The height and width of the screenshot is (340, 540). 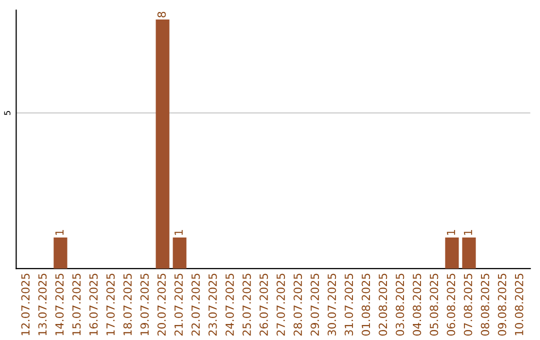 I want to click on x-tick-label: 14.07.2025, so click(x=59, y=305).